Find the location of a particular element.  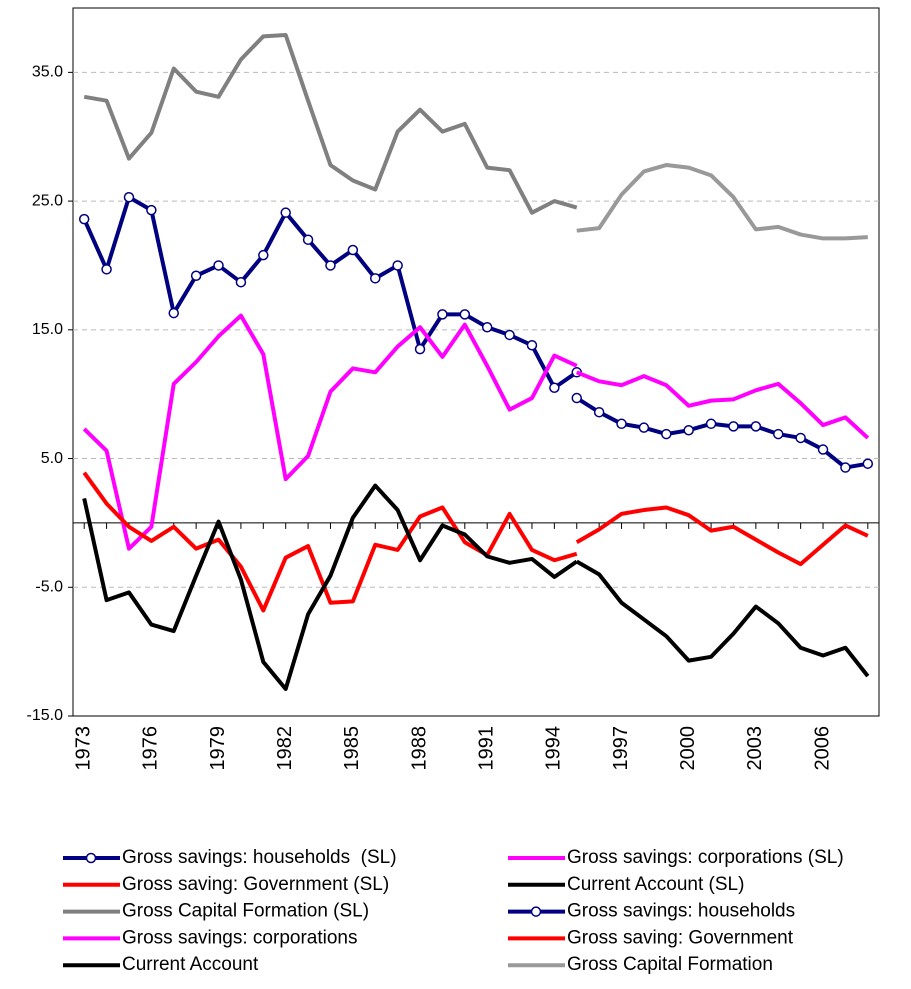

x-tick-label: 2000 is located at coordinates (688, 748).